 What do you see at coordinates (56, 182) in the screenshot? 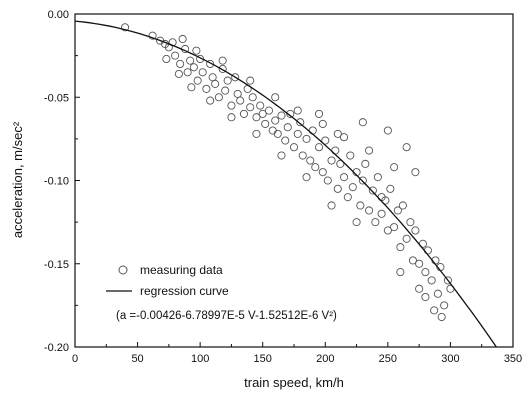
I see `y-tick-label: -0.10` at bounding box center [56, 182].